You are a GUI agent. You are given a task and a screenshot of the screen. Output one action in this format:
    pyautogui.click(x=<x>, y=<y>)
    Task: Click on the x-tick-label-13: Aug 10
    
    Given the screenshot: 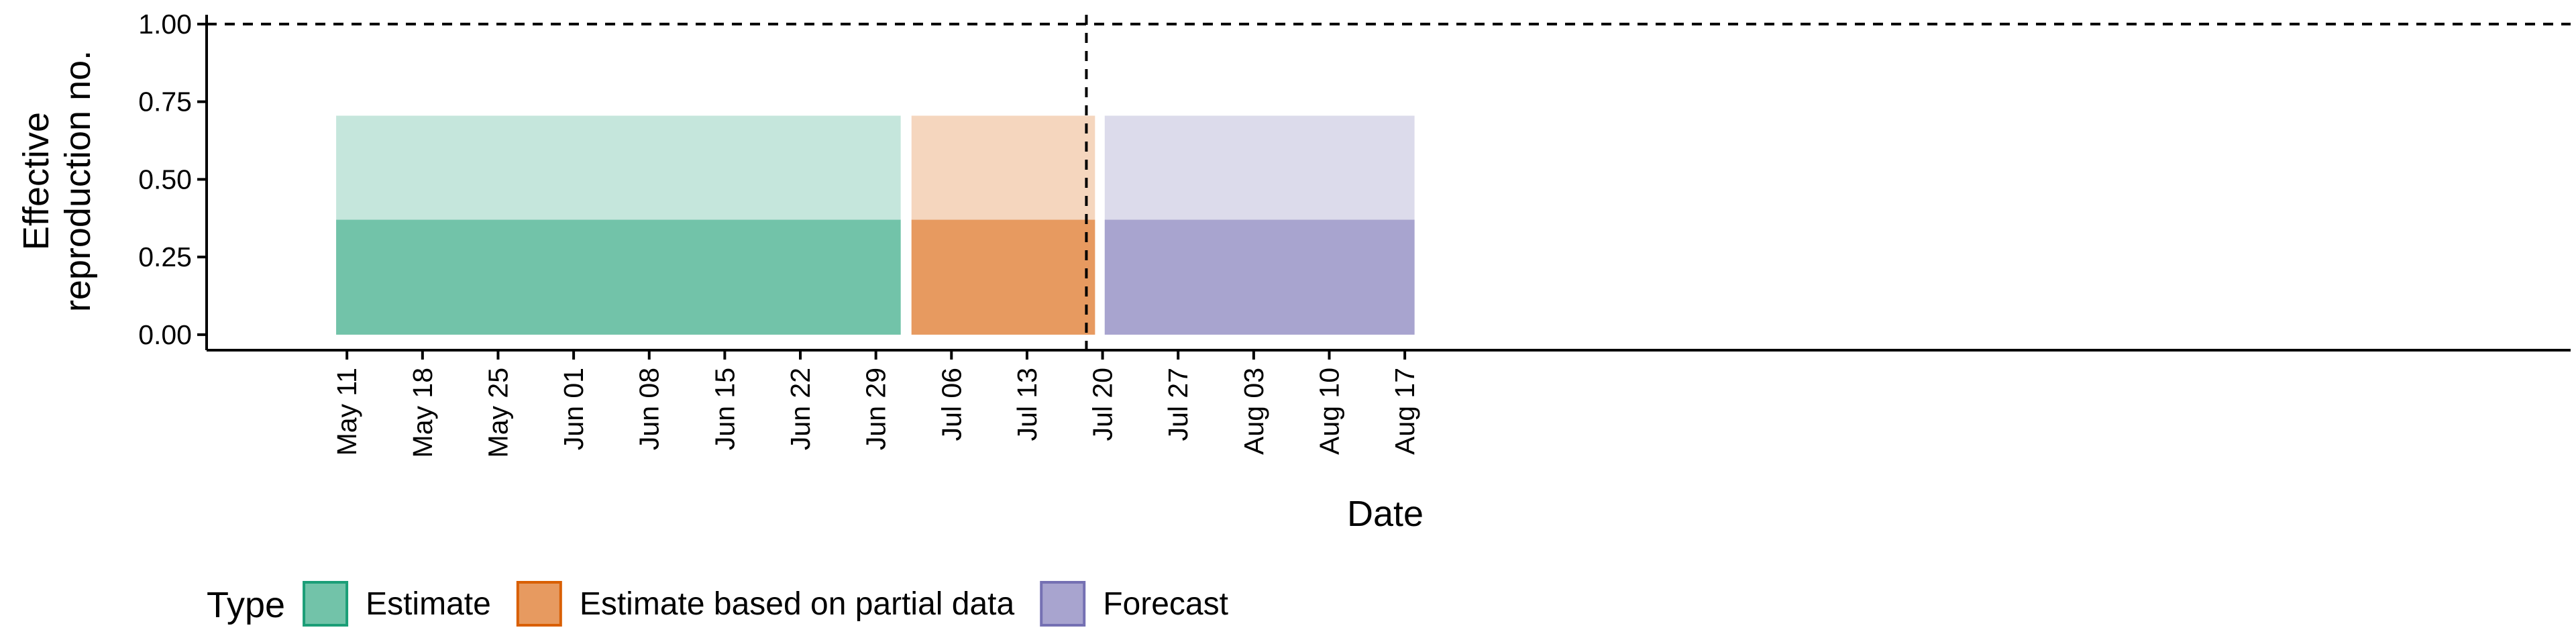 What is the action you would take?
    pyautogui.click(x=1328, y=411)
    